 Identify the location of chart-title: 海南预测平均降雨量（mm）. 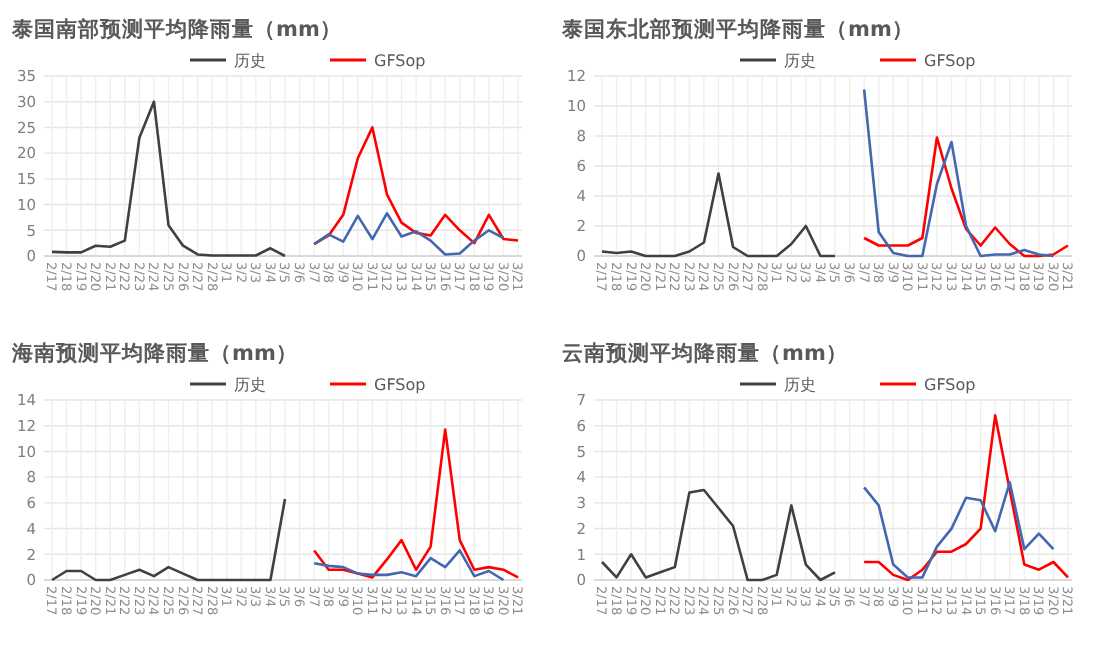
(154, 353).